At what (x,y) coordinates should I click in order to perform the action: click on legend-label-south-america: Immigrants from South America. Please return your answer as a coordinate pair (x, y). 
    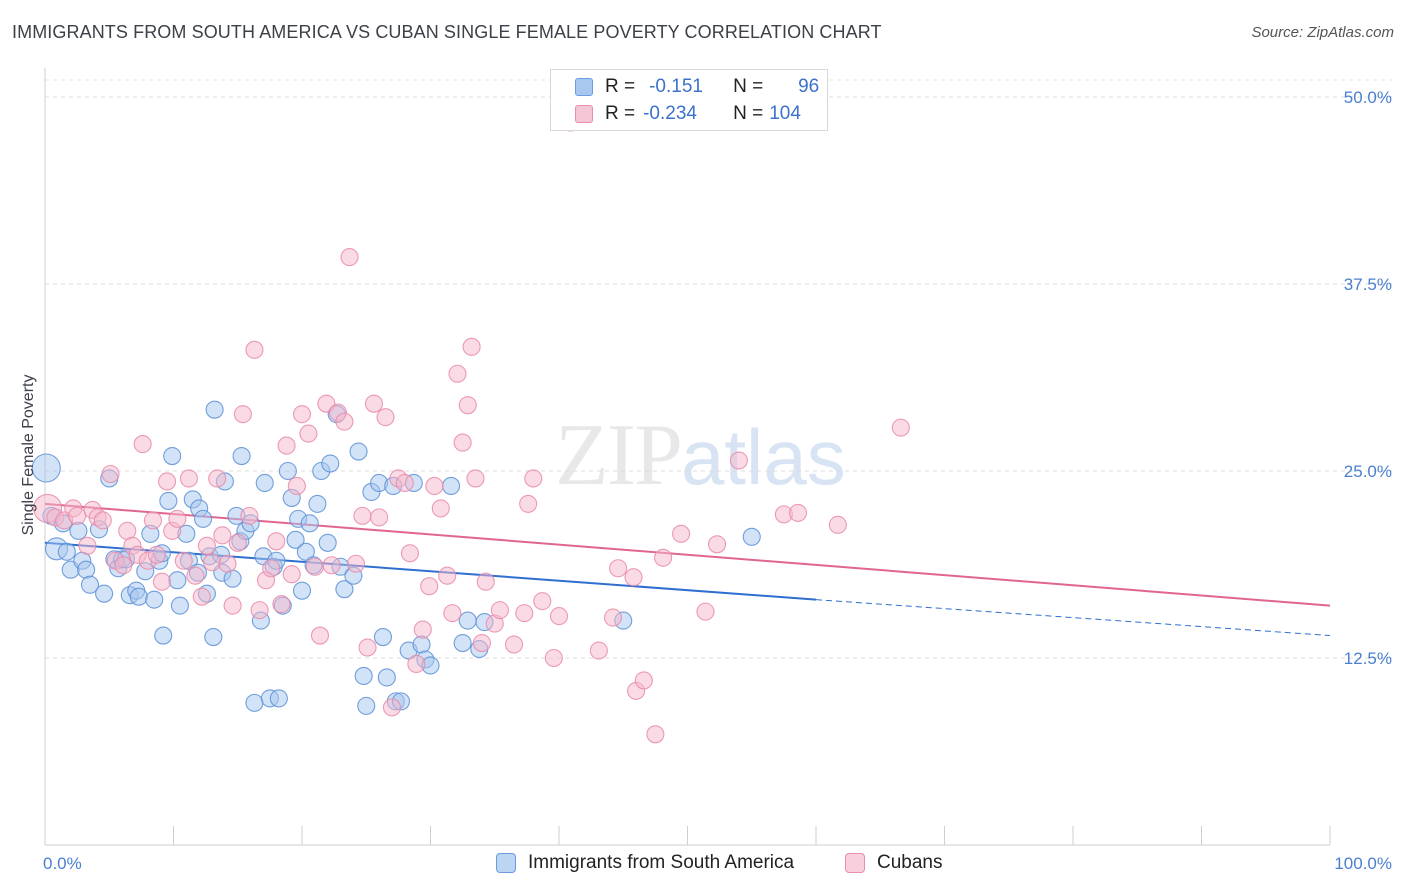
    Looking at the image, I should click on (661, 862).